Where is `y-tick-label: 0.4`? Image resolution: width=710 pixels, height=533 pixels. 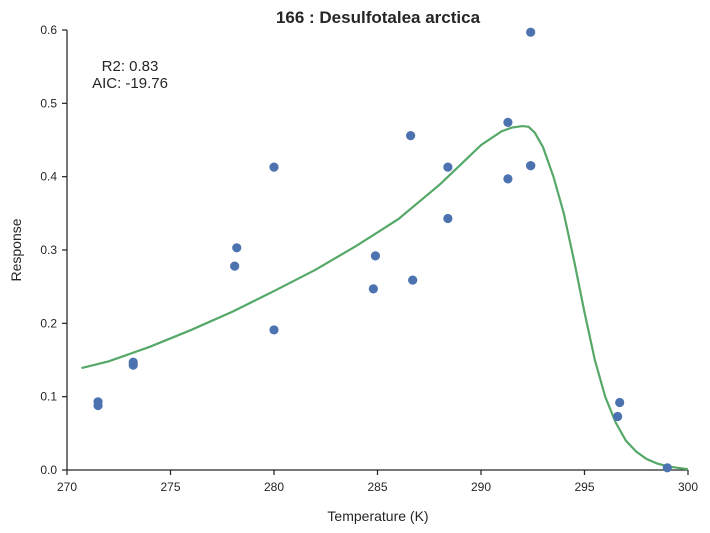 y-tick-label: 0.4 is located at coordinates (48, 177).